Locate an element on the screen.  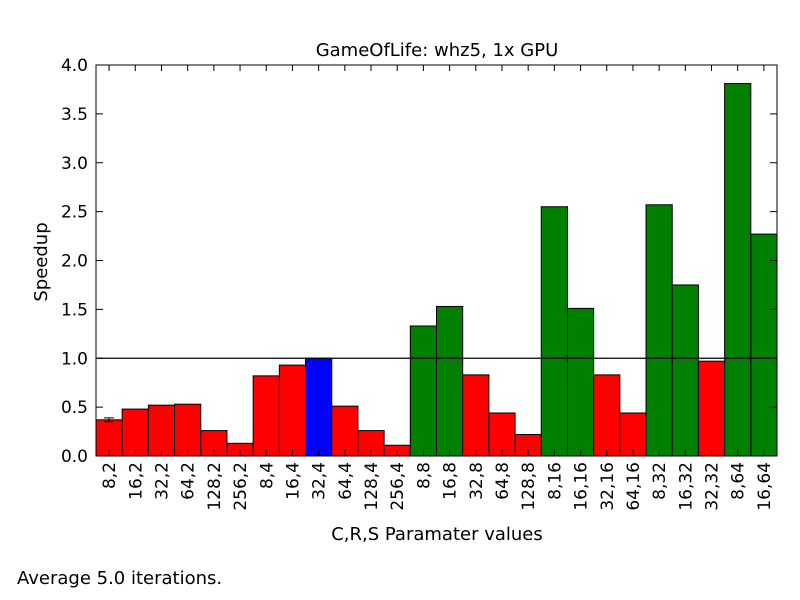
x-tick-label: 16,32 is located at coordinates (686, 486).